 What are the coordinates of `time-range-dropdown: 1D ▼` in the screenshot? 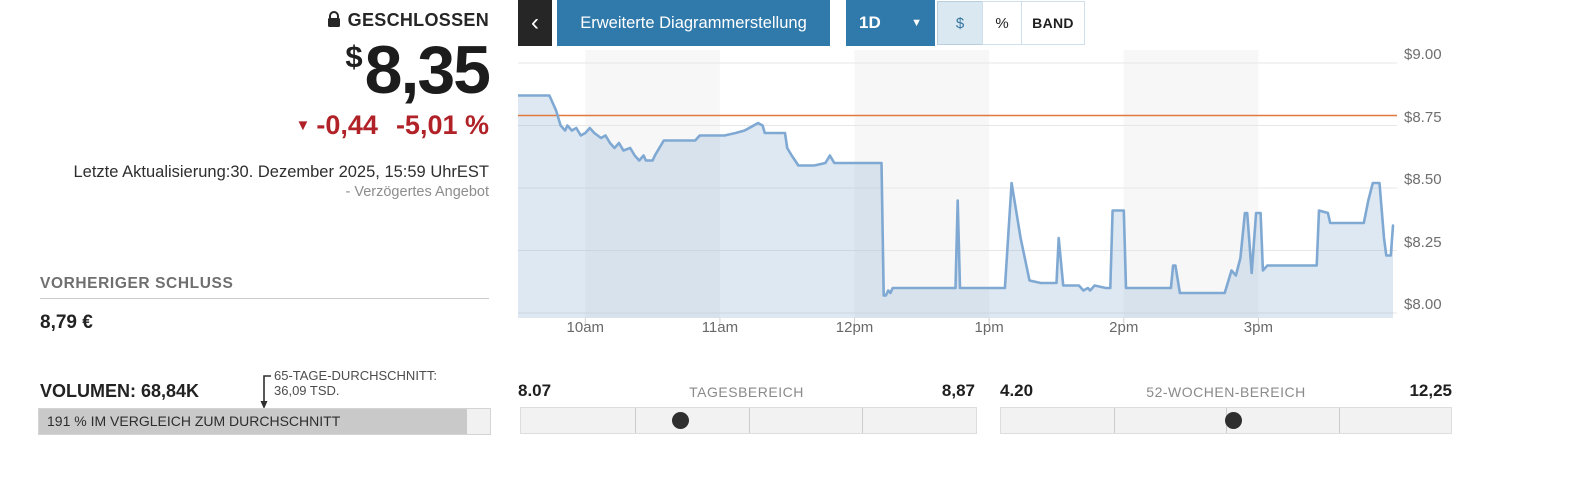 It's located at (890, 23).